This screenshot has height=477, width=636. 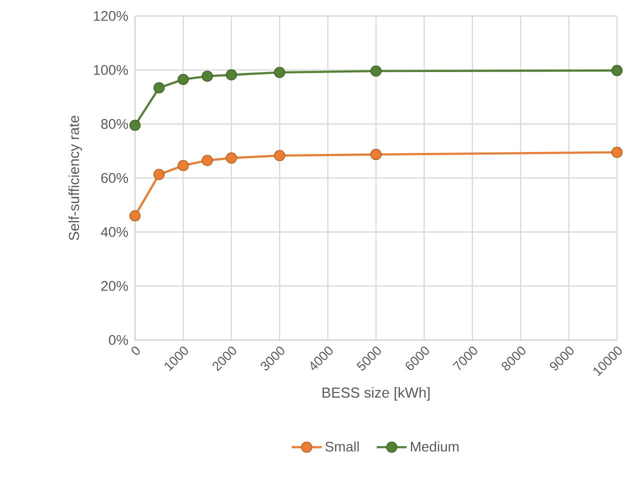 I want to click on x-axis-title: BESS size [kWh], so click(x=376, y=394).